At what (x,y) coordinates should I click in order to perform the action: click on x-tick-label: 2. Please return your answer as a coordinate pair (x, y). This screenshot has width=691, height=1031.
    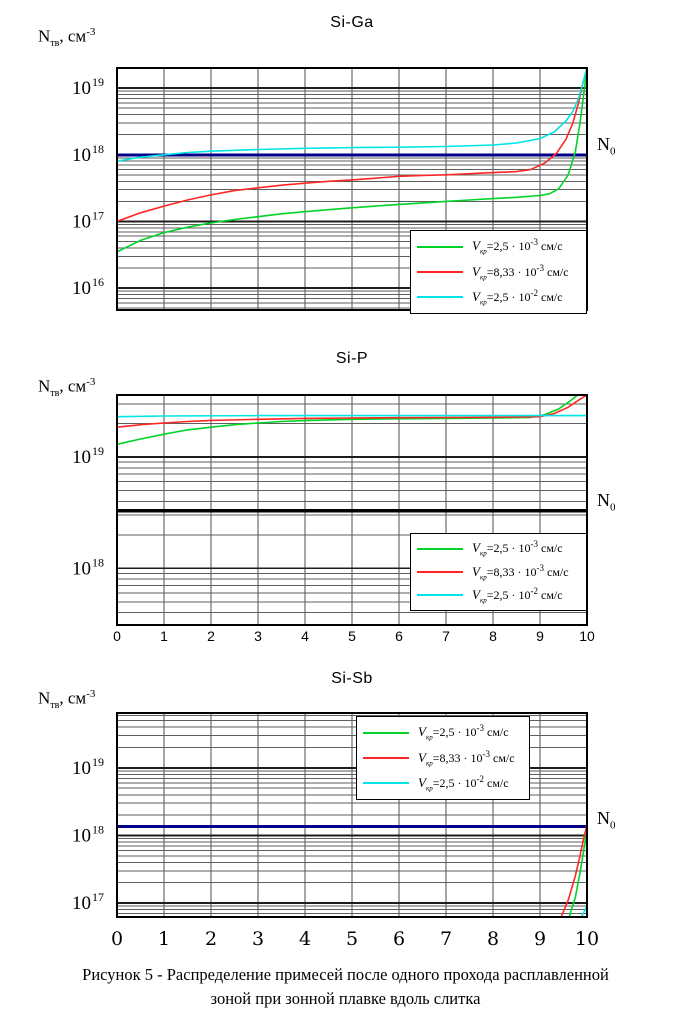
    Looking at the image, I should click on (211, 636).